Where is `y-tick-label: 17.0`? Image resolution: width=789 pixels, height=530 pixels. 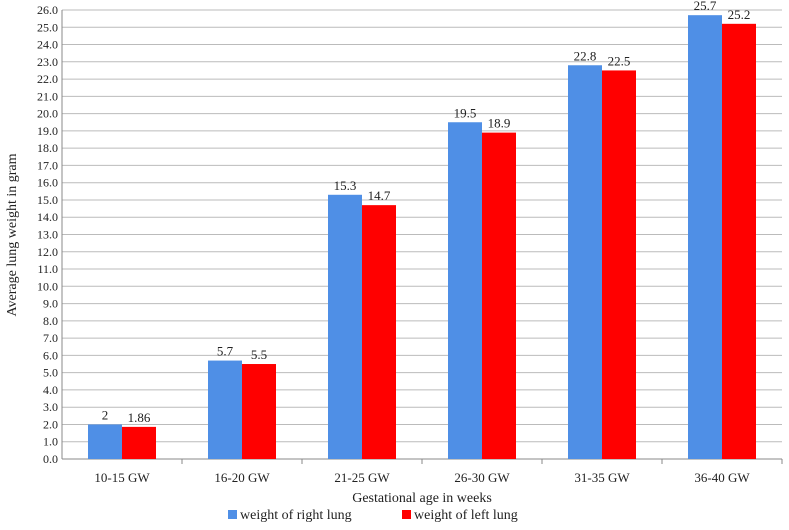
y-tick-label: 17.0 is located at coordinates (47, 165).